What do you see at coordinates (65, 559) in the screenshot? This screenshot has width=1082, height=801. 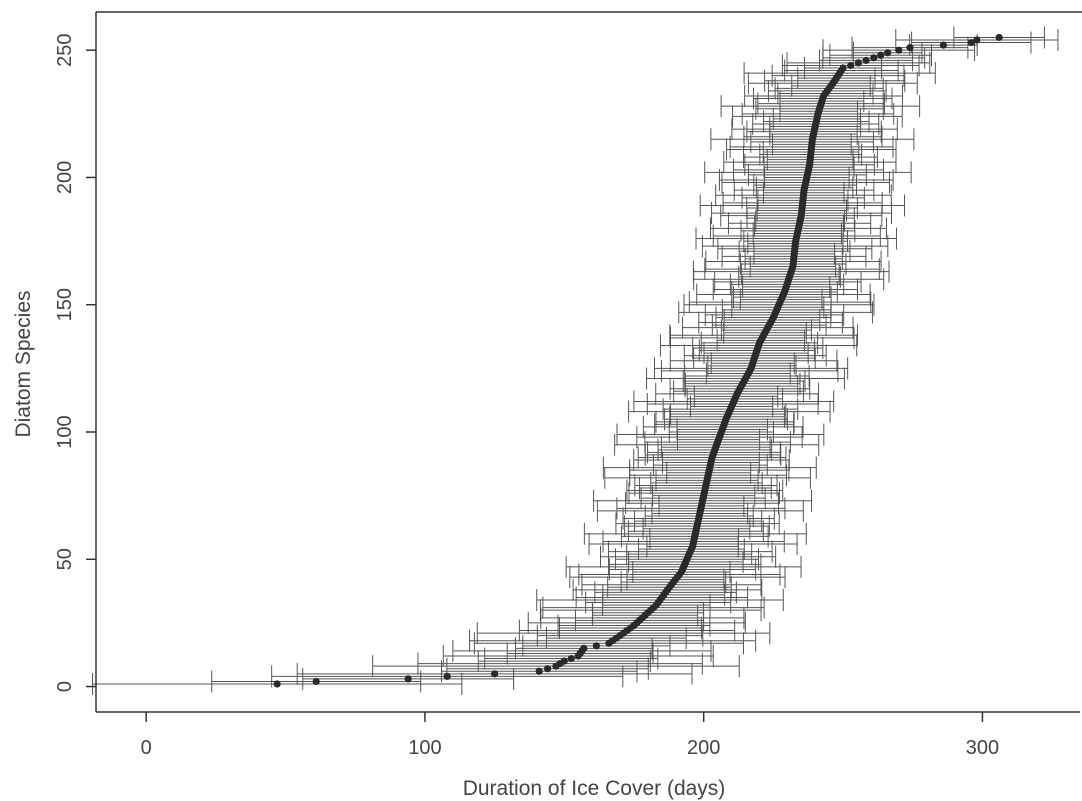 I see `y-tick-label: 50` at bounding box center [65, 559].